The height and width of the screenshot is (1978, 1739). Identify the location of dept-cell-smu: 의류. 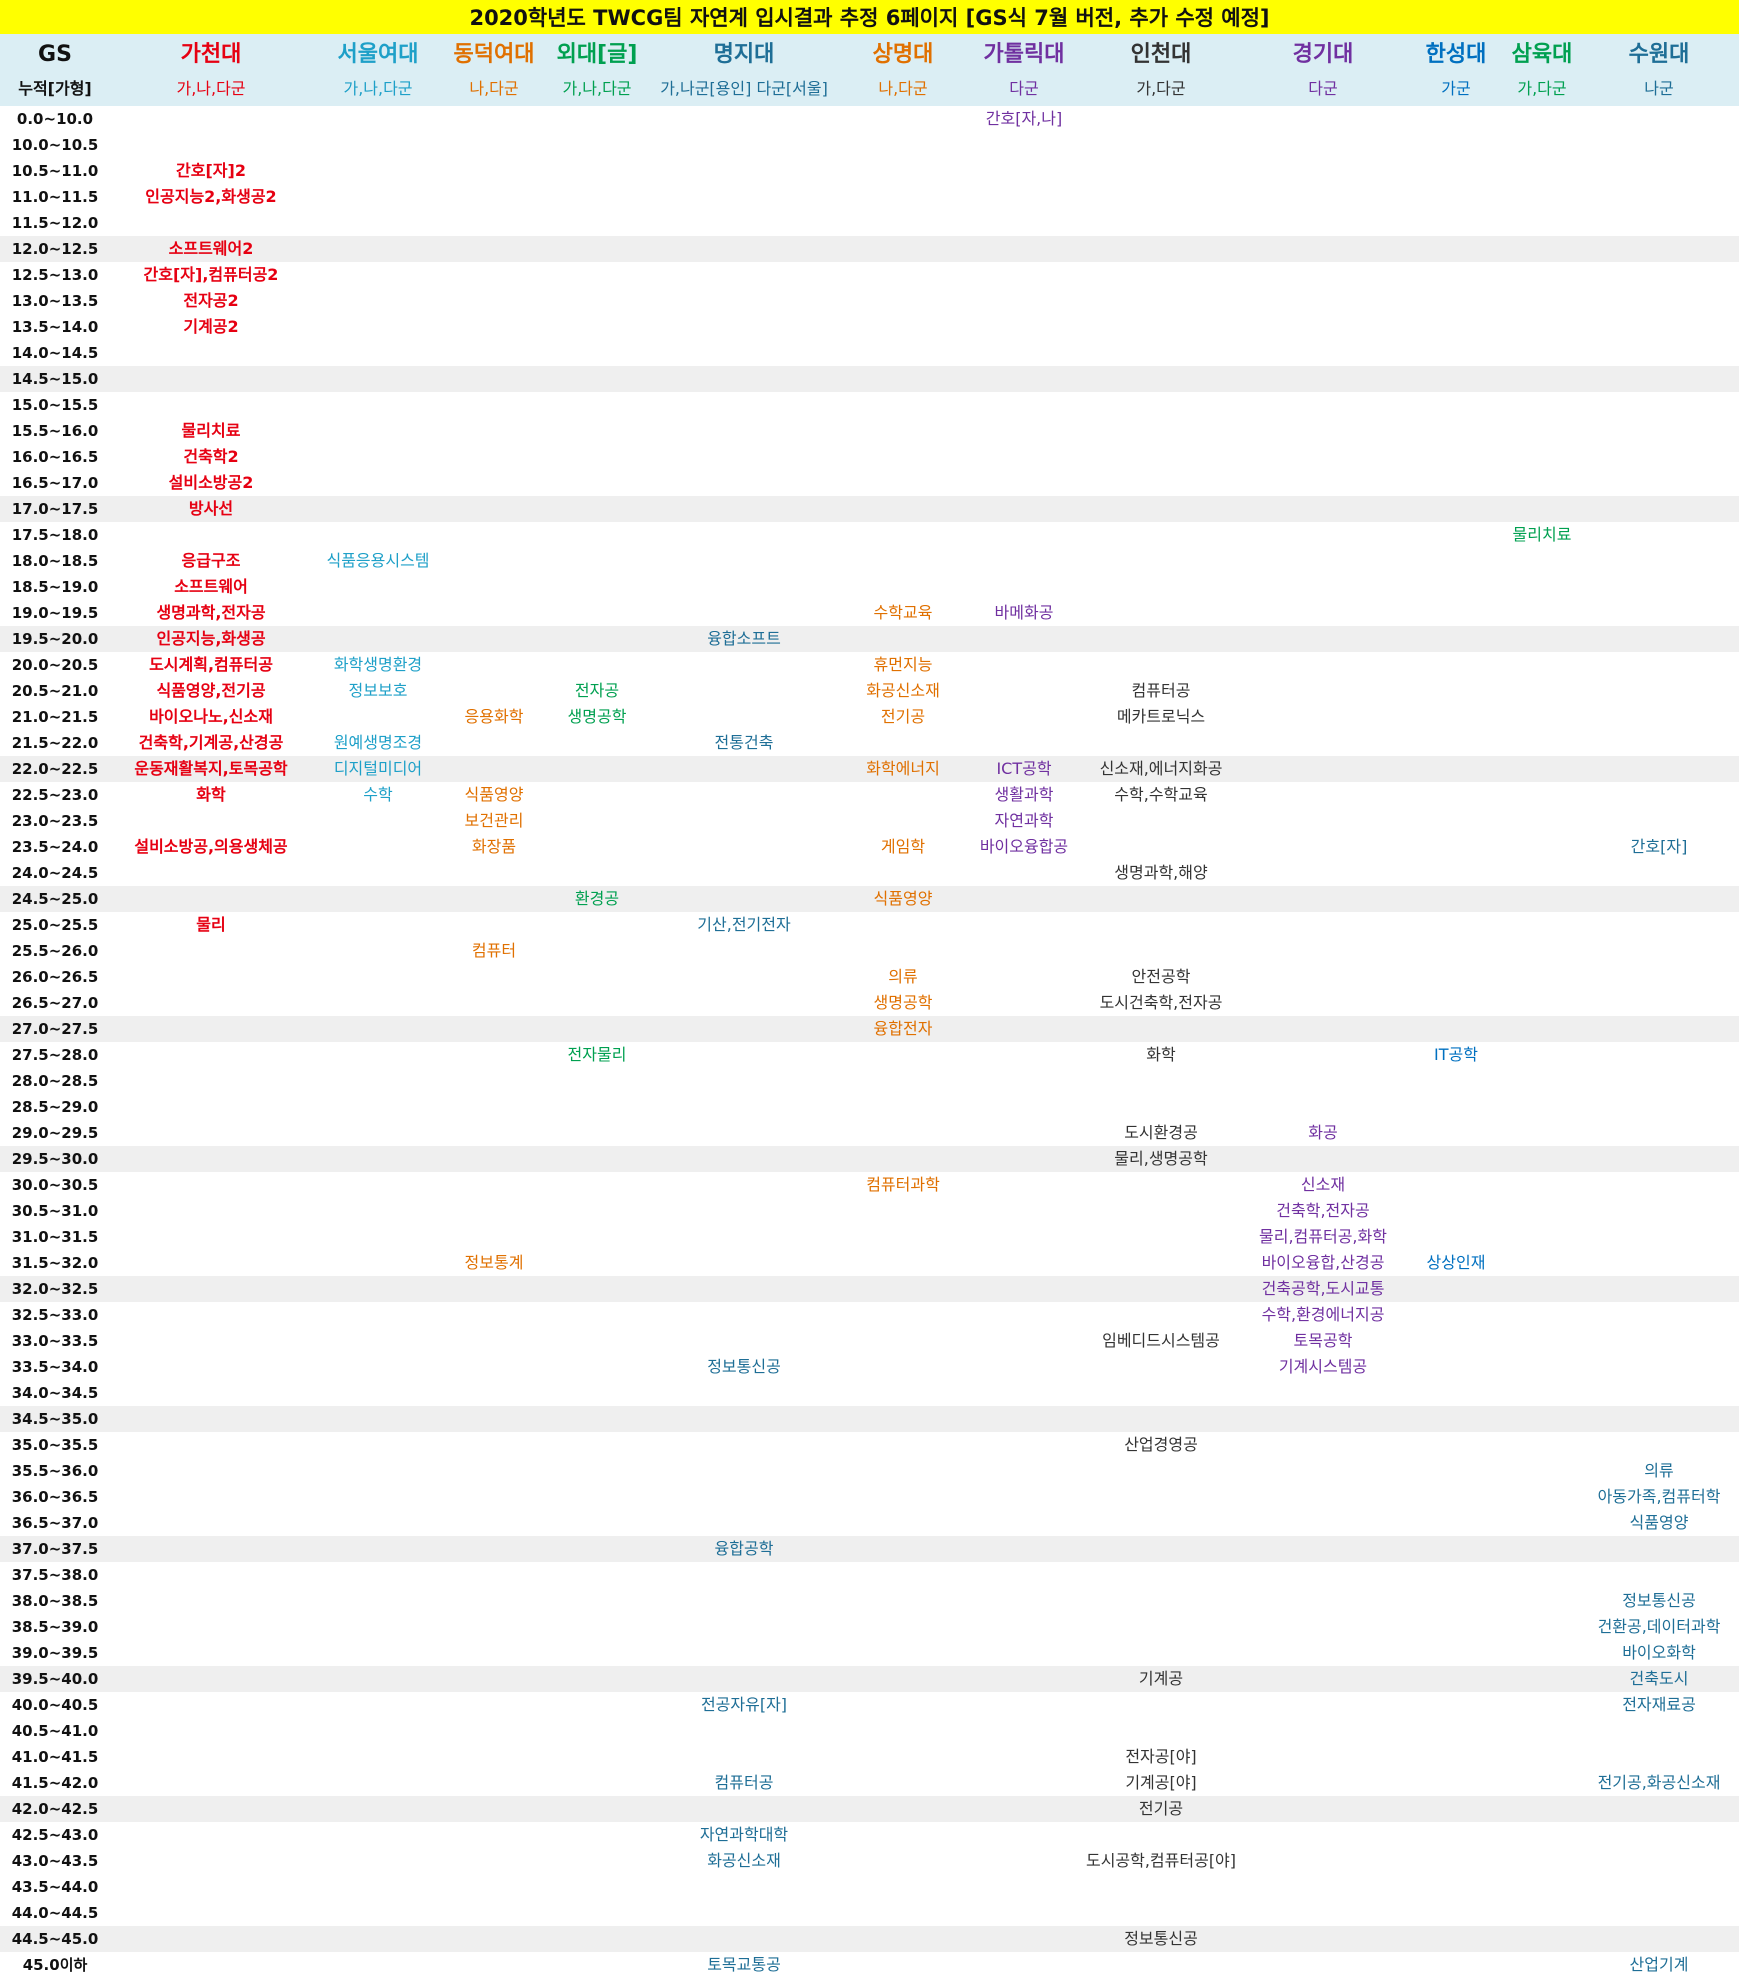
(903, 976).